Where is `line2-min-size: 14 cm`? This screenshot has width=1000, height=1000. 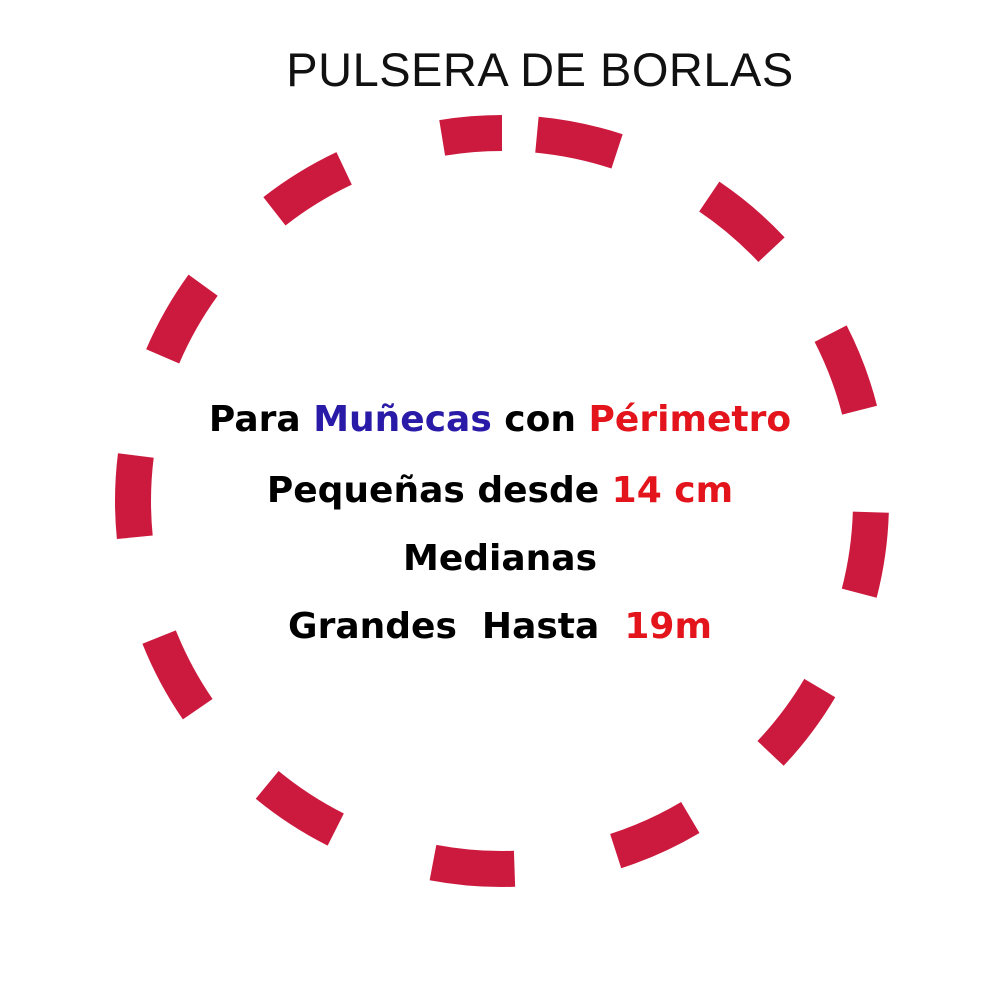
line2-min-size: 14 cm is located at coordinates (672, 490).